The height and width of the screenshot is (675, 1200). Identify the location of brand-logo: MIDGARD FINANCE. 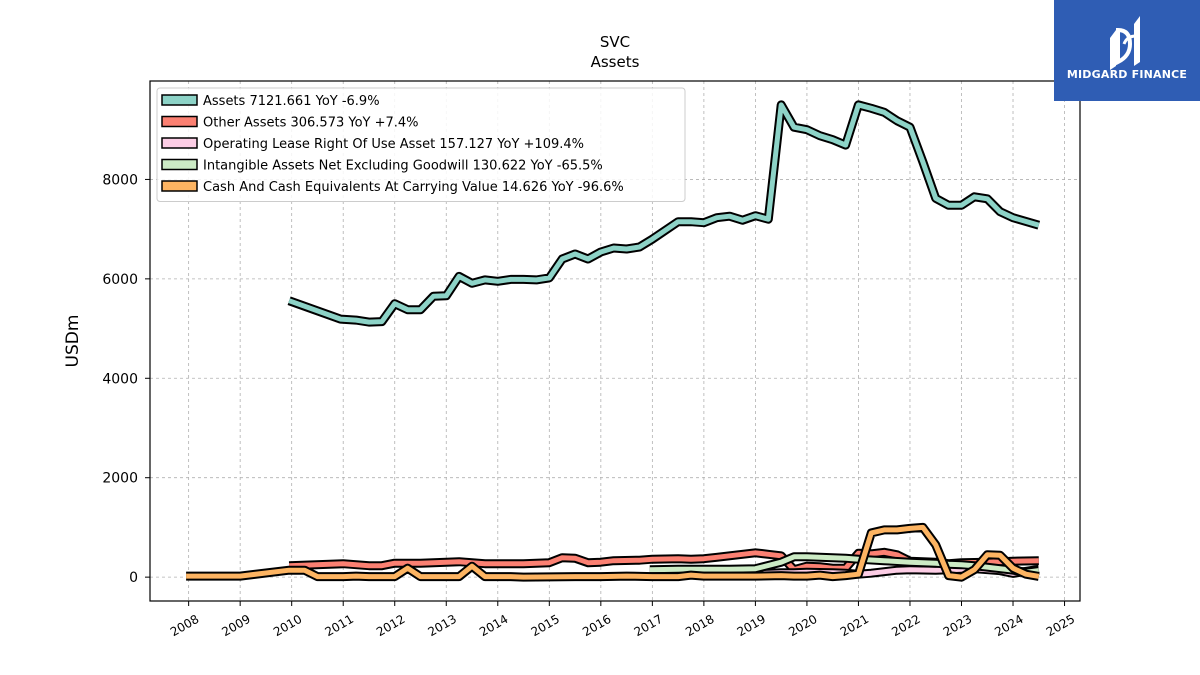
(1127, 50).